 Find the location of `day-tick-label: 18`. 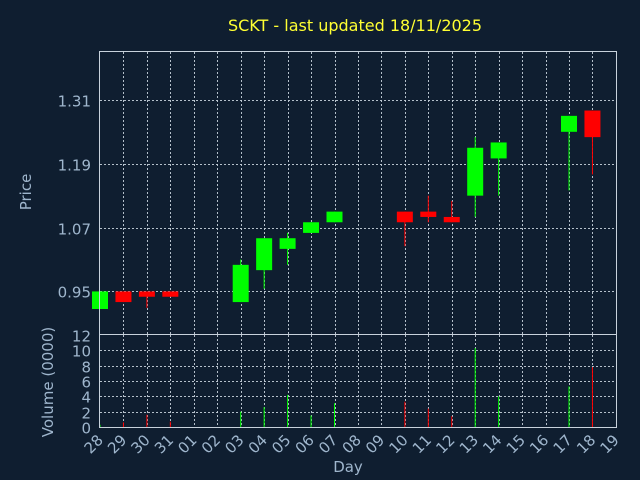

day-tick-label: 18 is located at coordinates (586, 444).